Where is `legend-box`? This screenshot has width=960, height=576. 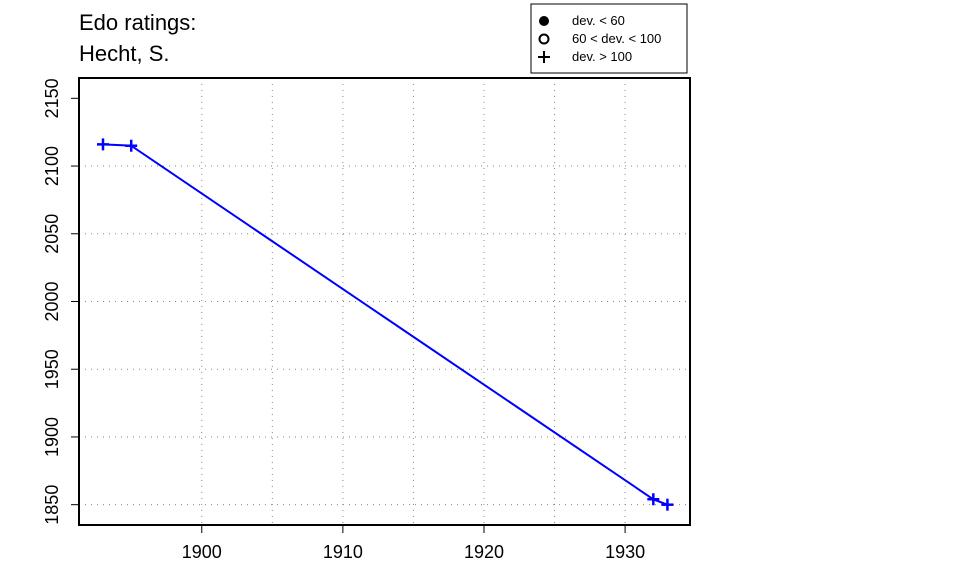 legend-box is located at coordinates (609, 38).